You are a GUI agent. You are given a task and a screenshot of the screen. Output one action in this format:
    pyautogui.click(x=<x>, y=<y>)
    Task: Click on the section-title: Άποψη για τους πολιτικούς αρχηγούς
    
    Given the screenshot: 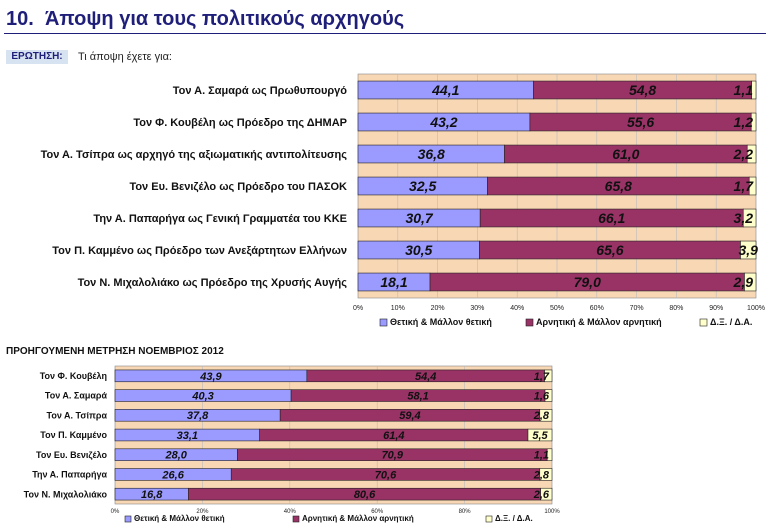 What is the action you would take?
    pyautogui.click(x=224, y=19)
    